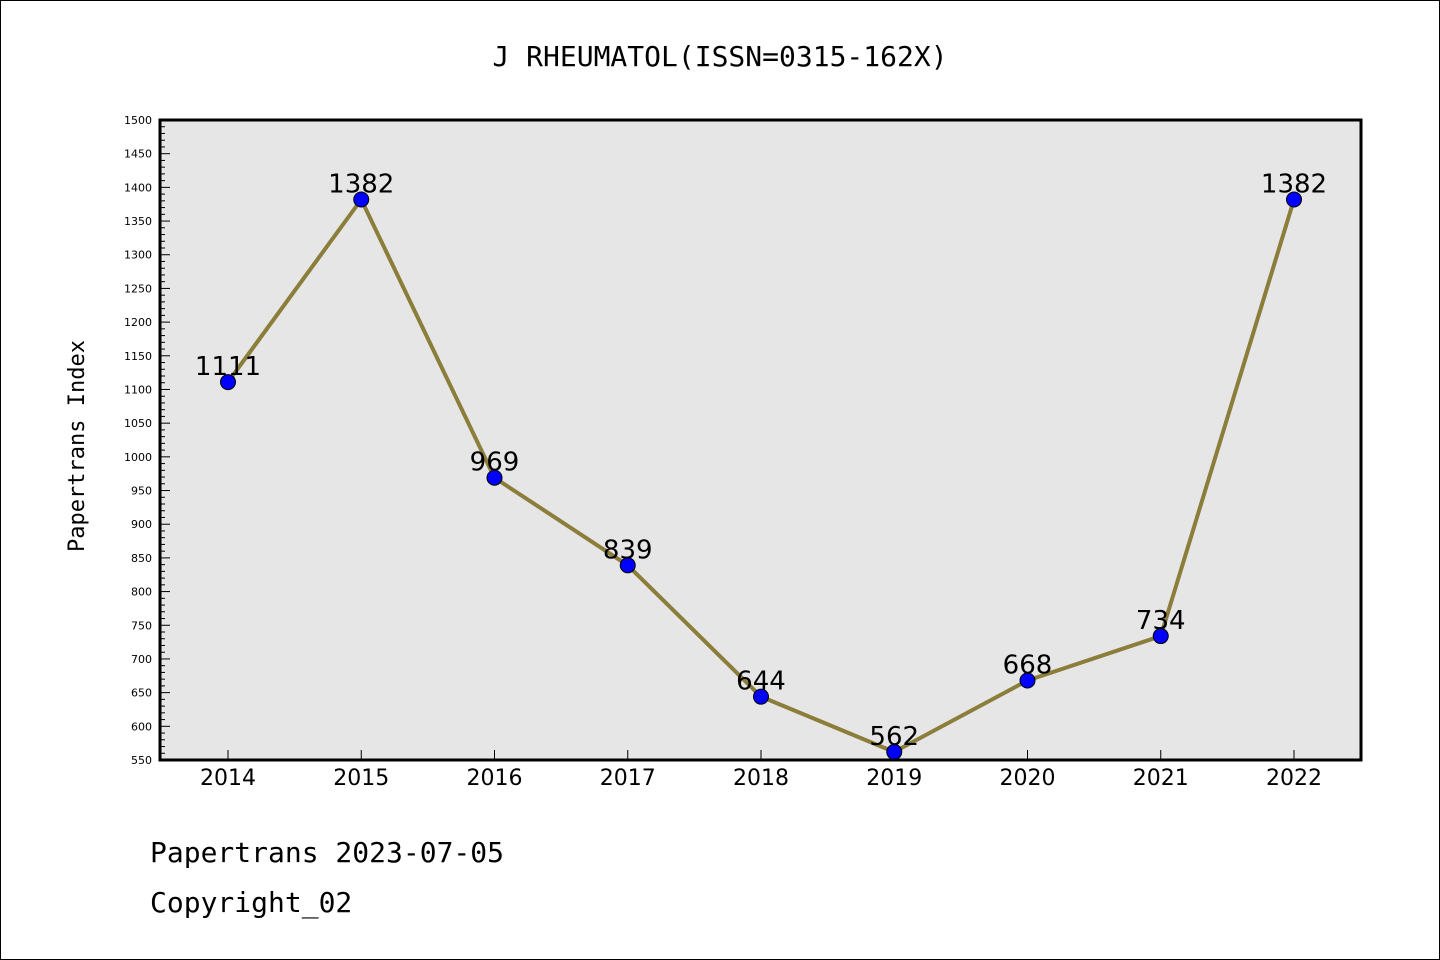  I want to click on x-tick-label: 2018, so click(761, 778).